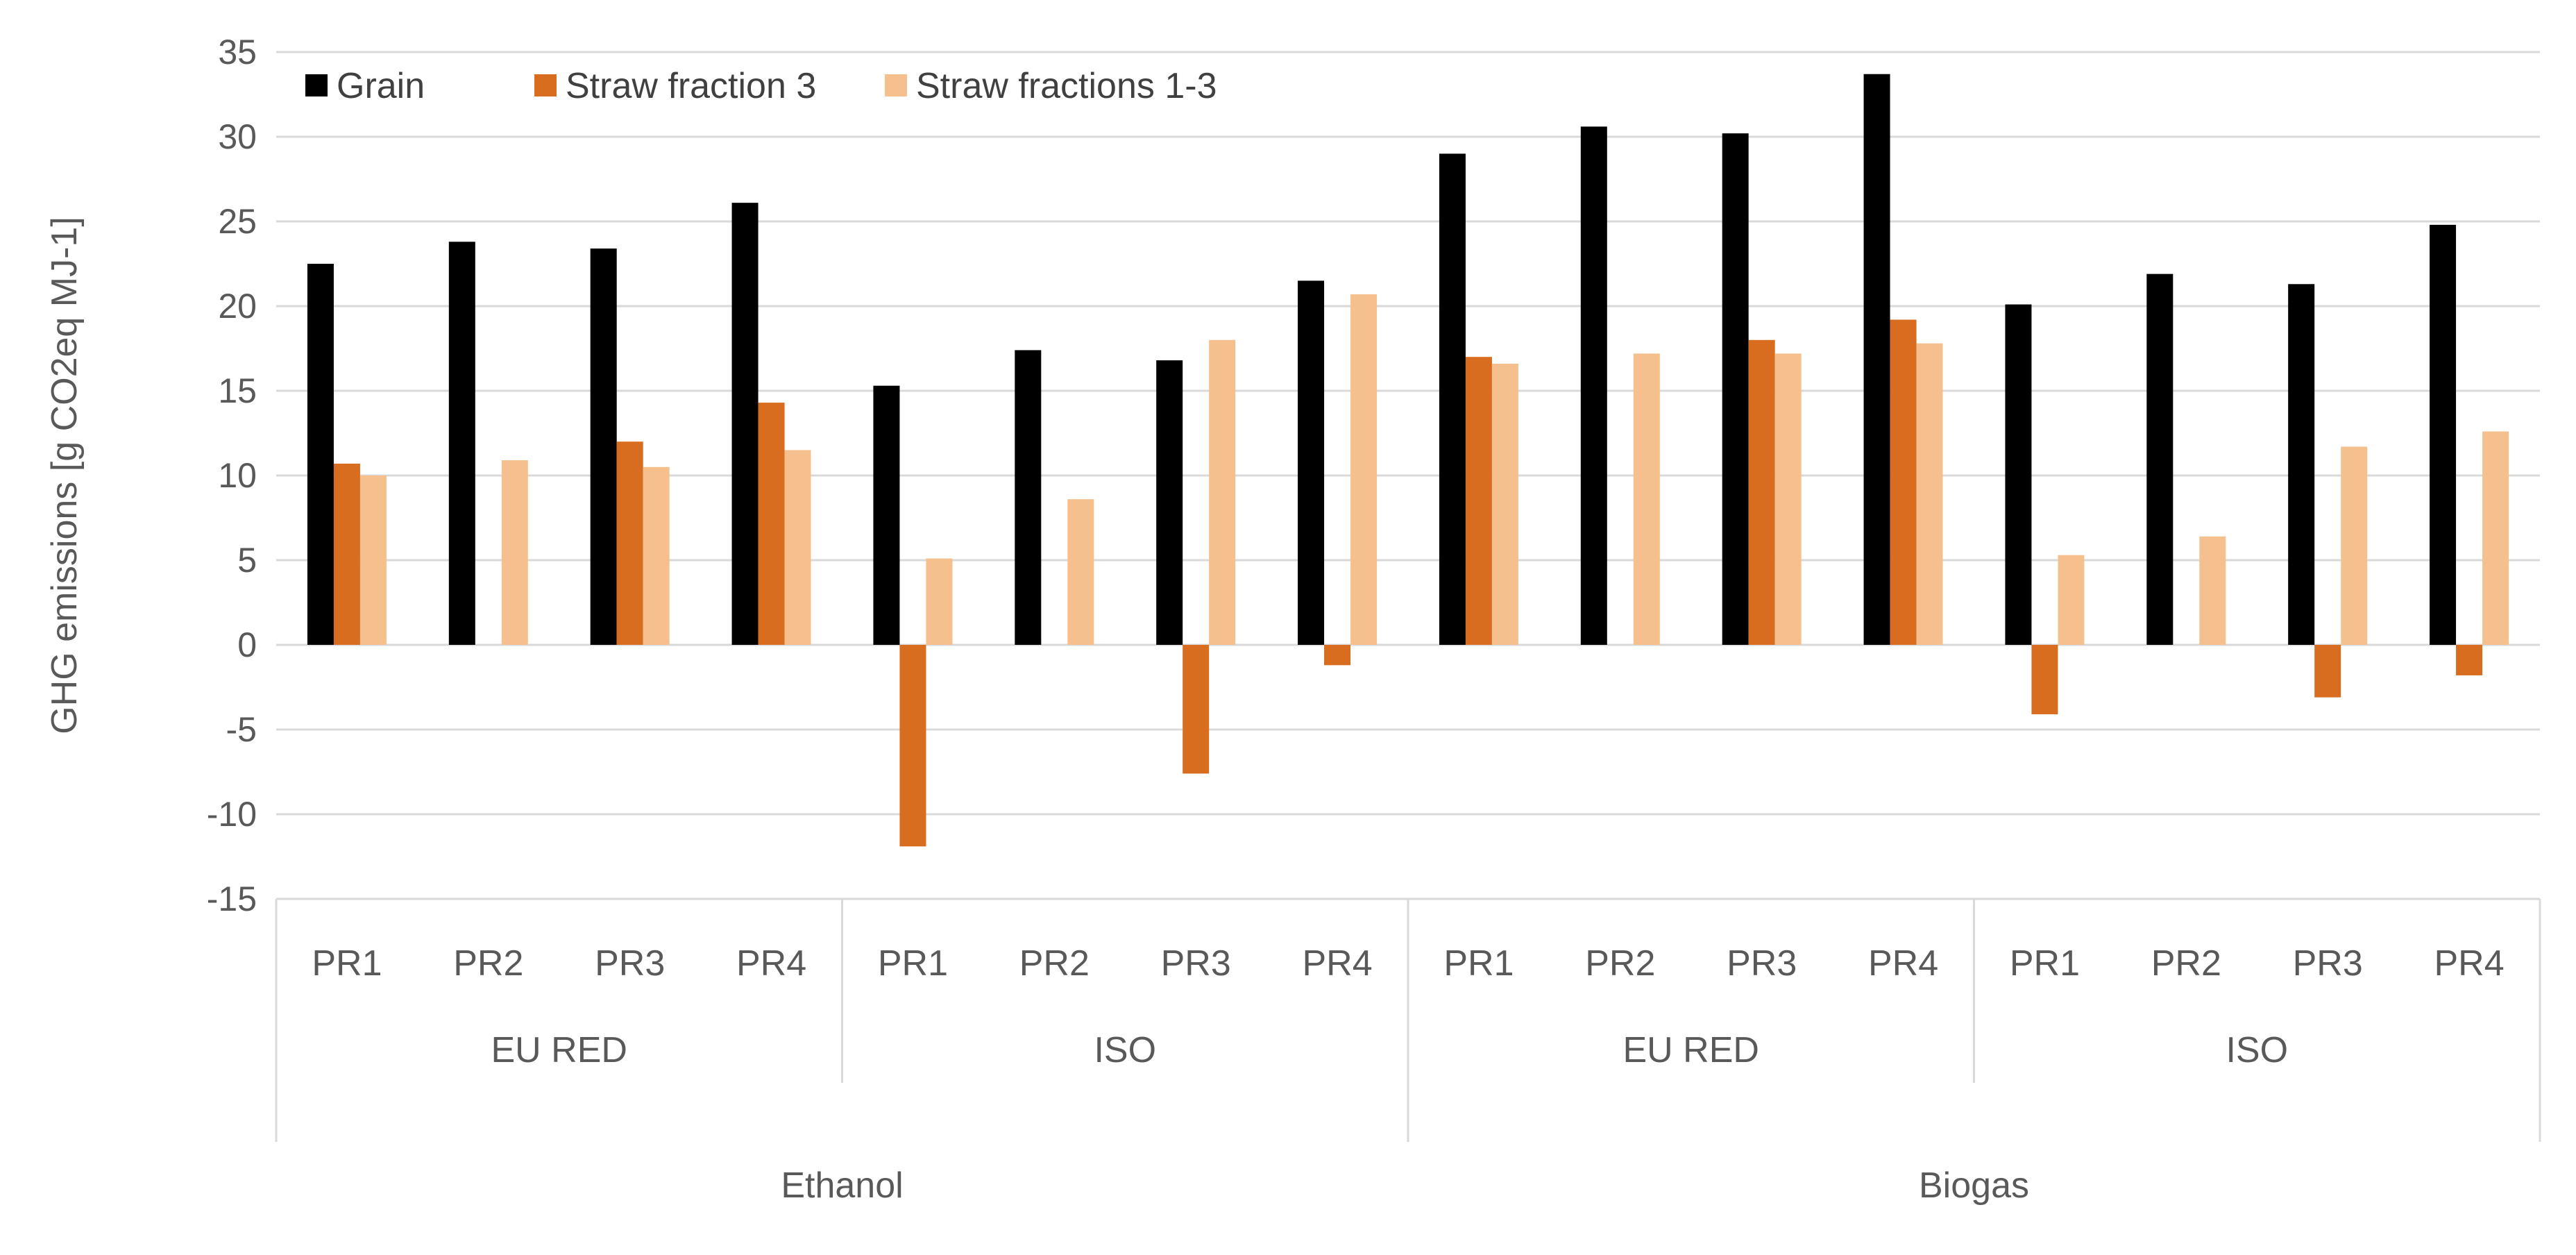 The width and height of the screenshot is (2576, 1255). What do you see at coordinates (842, 1185) in the screenshot?
I see `group-label-fuel: Ethanol` at bounding box center [842, 1185].